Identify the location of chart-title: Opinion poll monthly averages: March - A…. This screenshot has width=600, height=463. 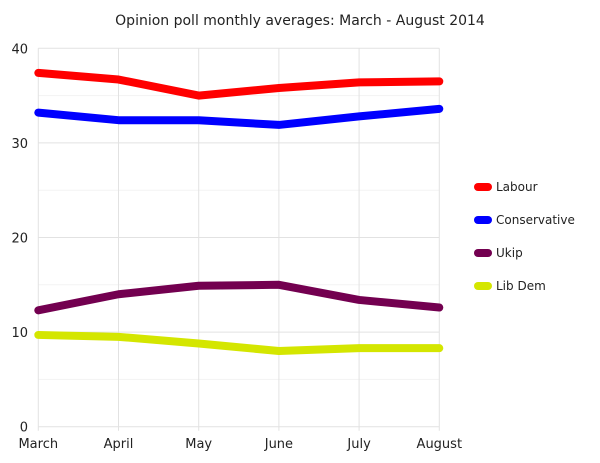
(300, 21).